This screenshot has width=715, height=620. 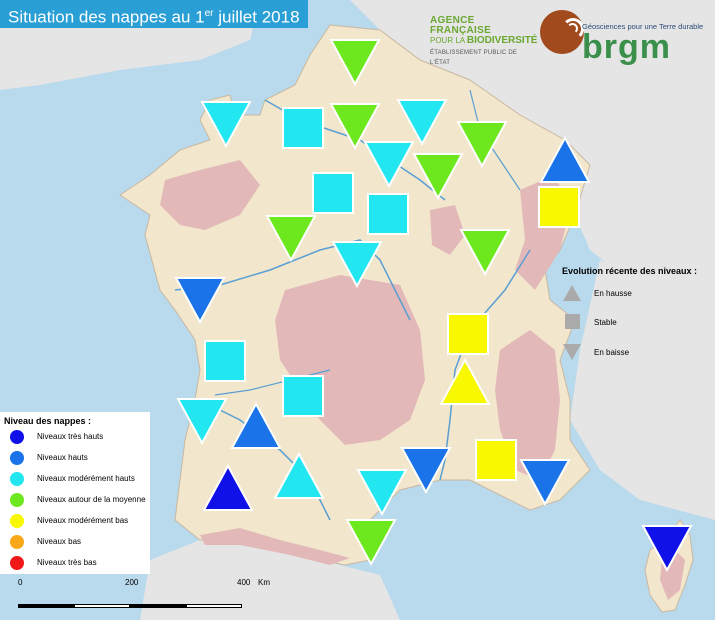 I want to click on armorican-massif, so click(x=210, y=195).